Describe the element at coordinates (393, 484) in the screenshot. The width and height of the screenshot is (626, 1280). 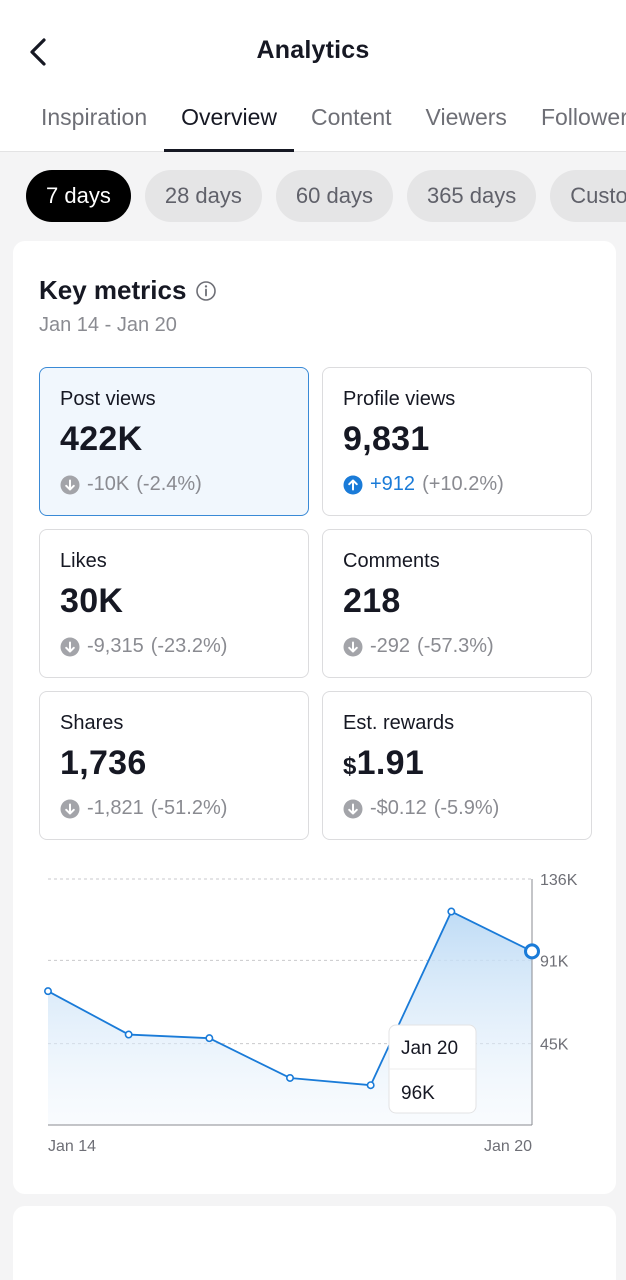
I see `metric-delta: +912` at that location.